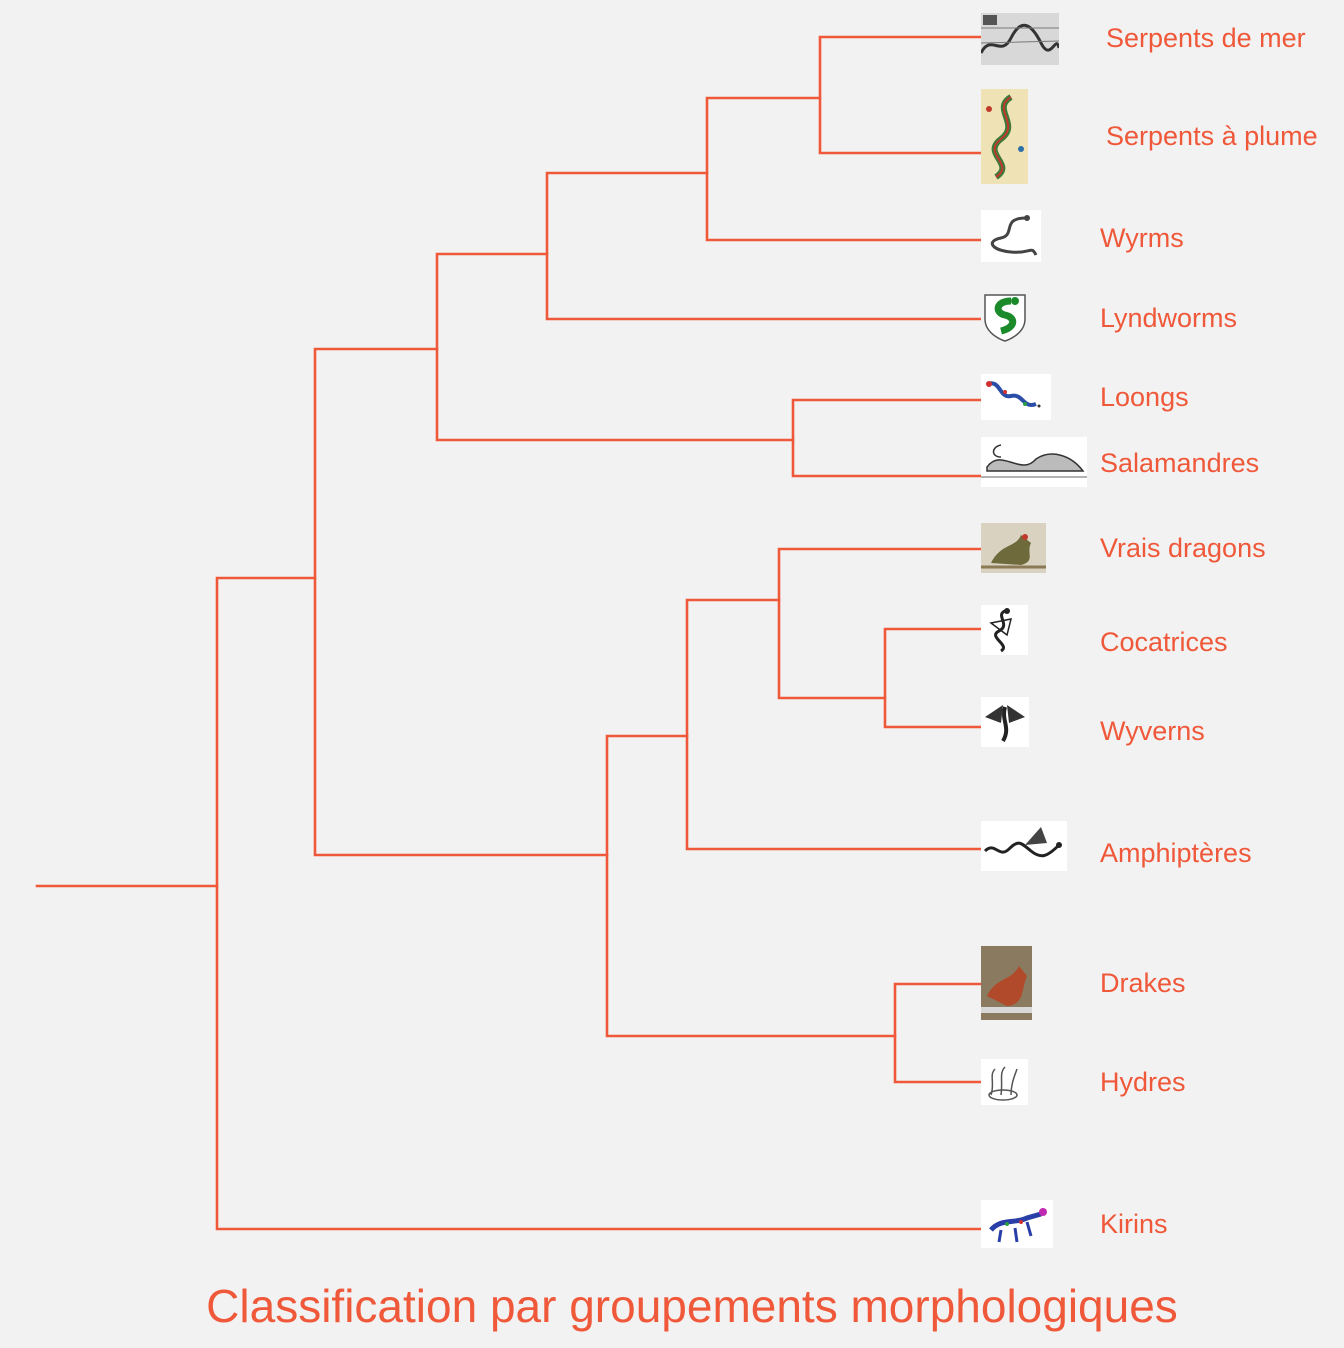  I want to click on node-drake-hydra, so click(940, 1033).